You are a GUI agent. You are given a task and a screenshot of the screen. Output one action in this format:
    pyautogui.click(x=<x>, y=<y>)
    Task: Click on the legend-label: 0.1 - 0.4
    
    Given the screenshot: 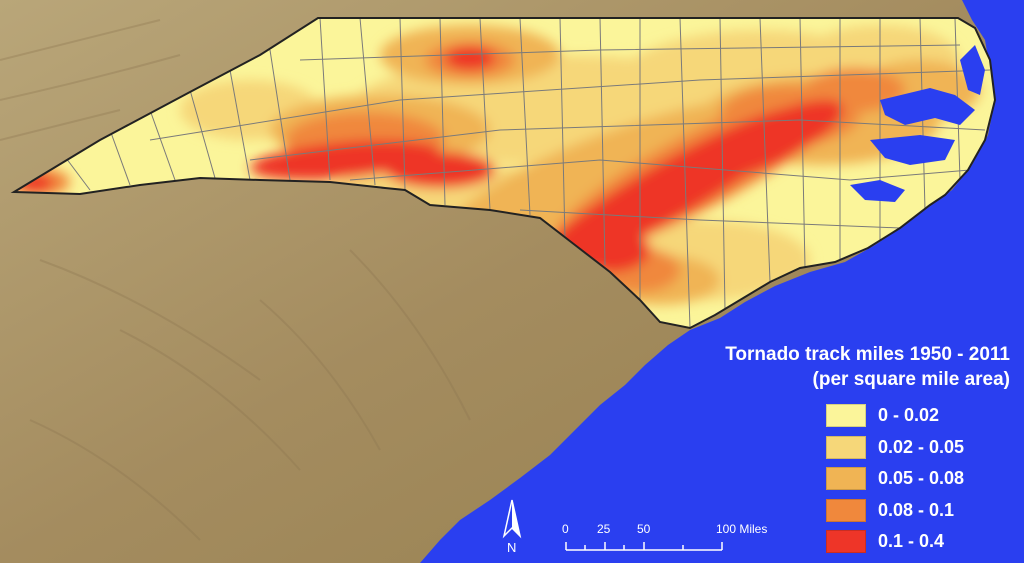 What is the action you would take?
    pyautogui.click(x=911, y=541)
    